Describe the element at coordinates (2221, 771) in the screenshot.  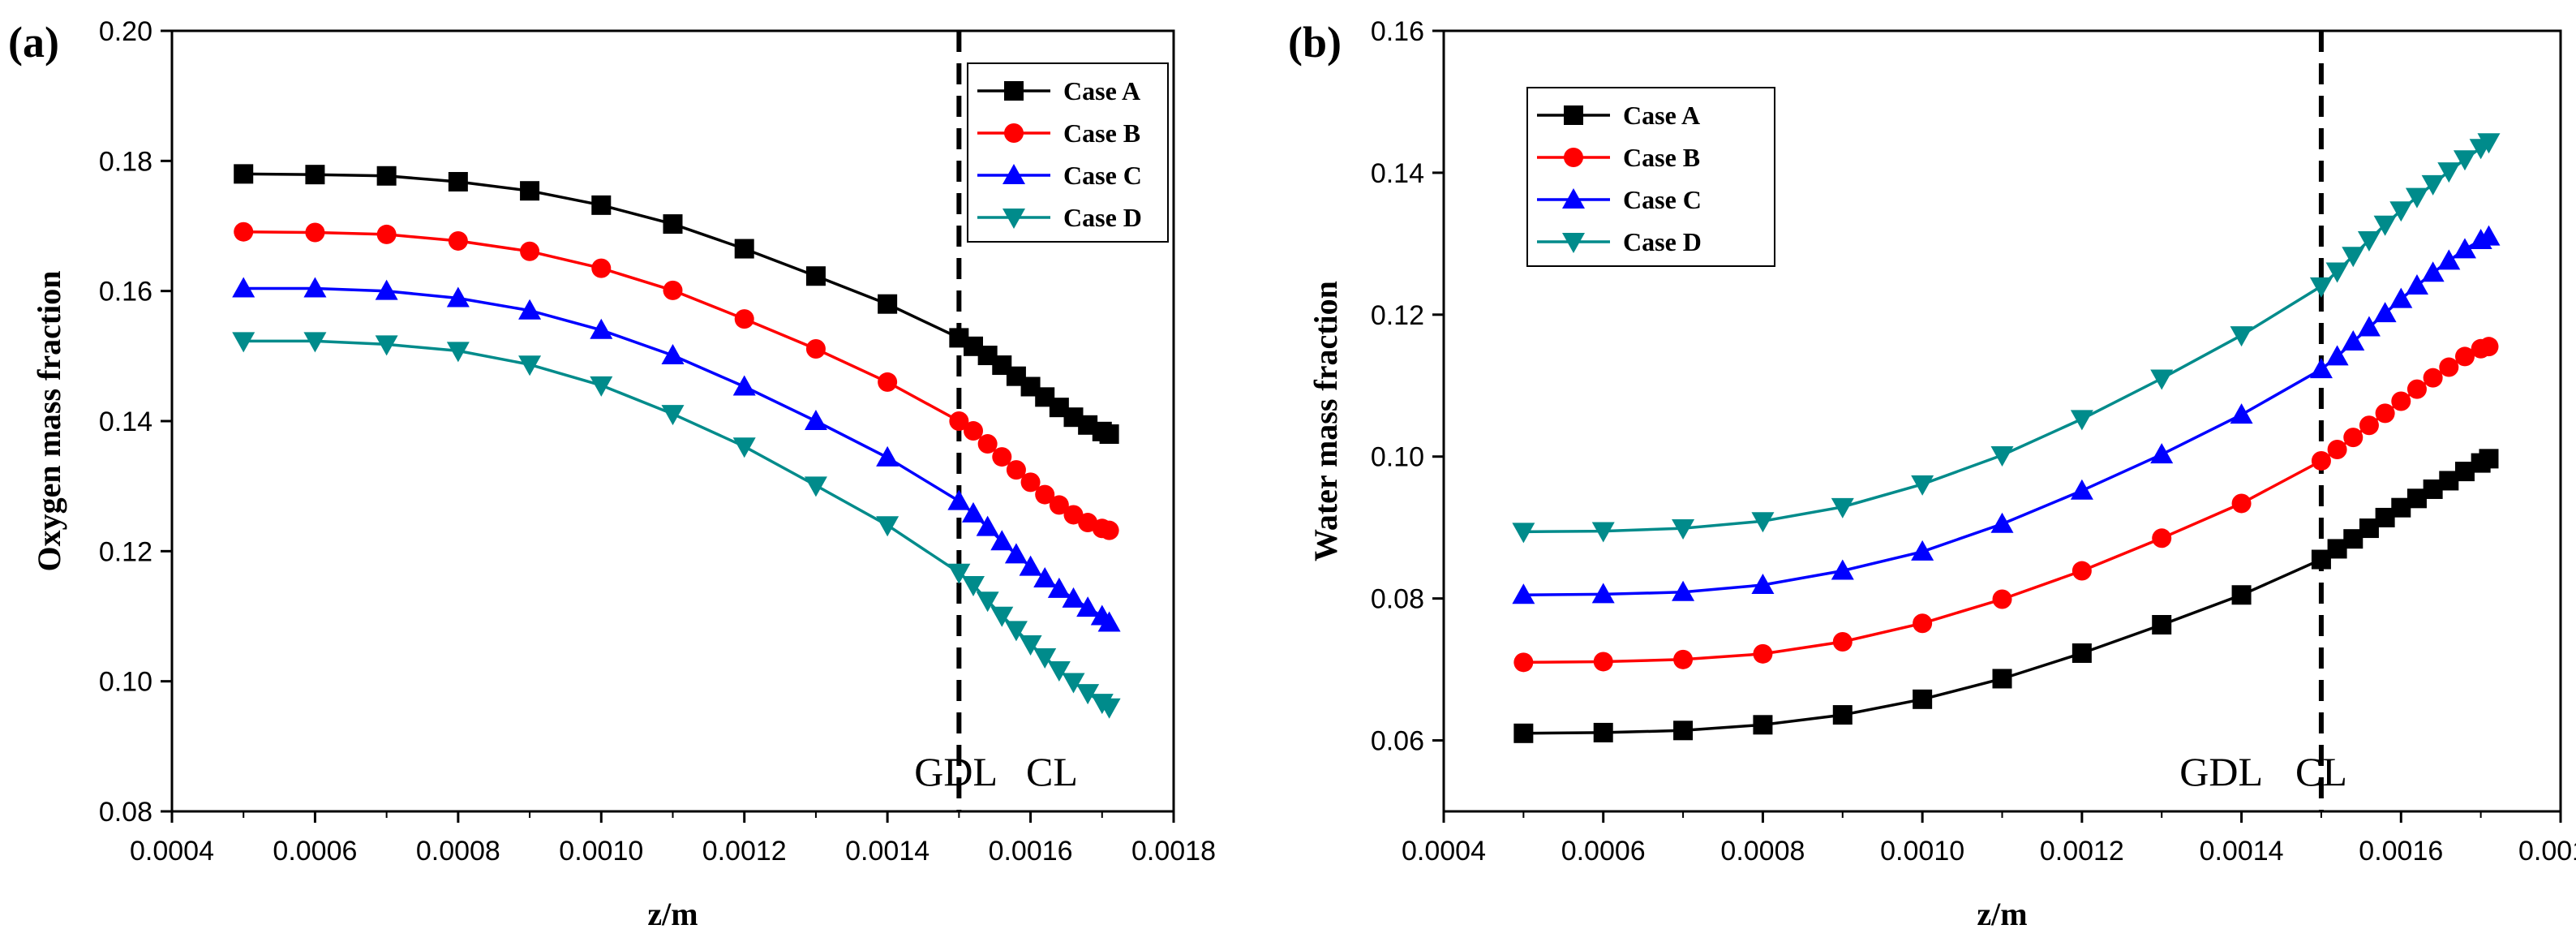
I see `region-label-gdl: GDL` at that location.